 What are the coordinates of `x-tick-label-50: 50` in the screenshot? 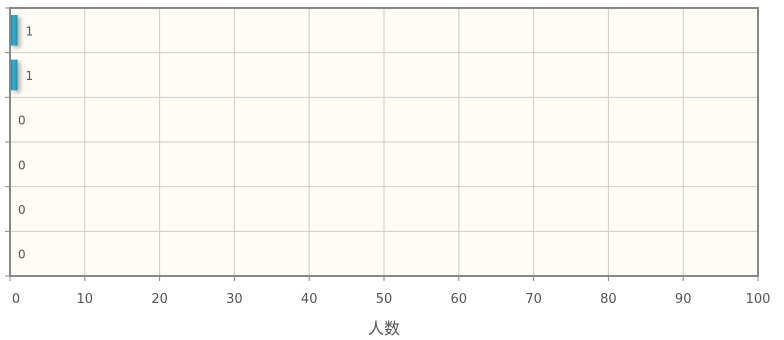 It's located at (384, 299).